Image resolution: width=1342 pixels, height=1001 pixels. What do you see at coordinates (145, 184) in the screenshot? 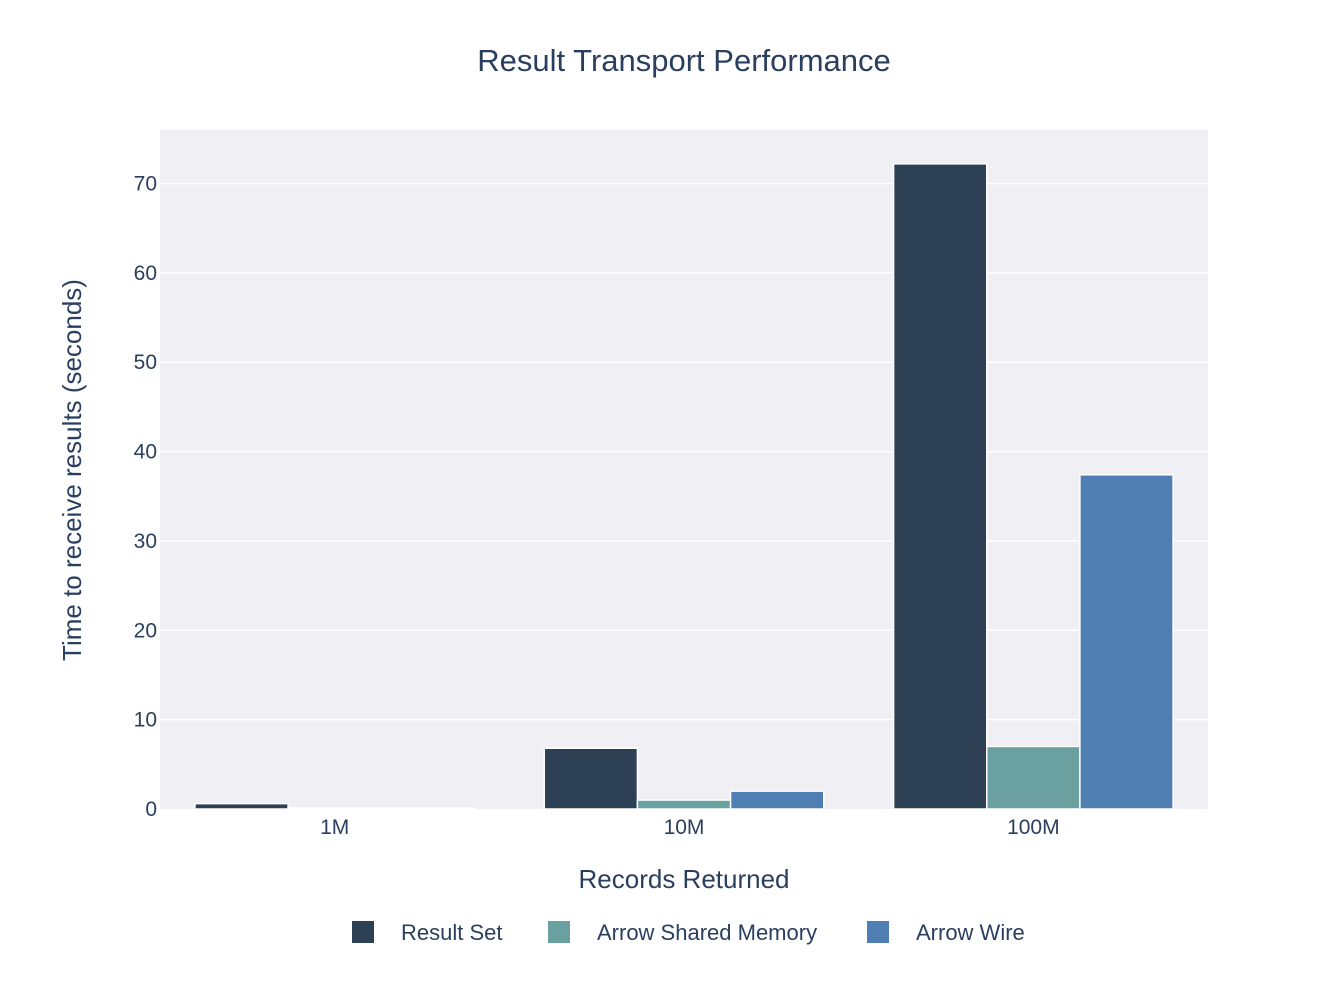
I see `y-tick-label: 70` at bounding box center [145, 184].